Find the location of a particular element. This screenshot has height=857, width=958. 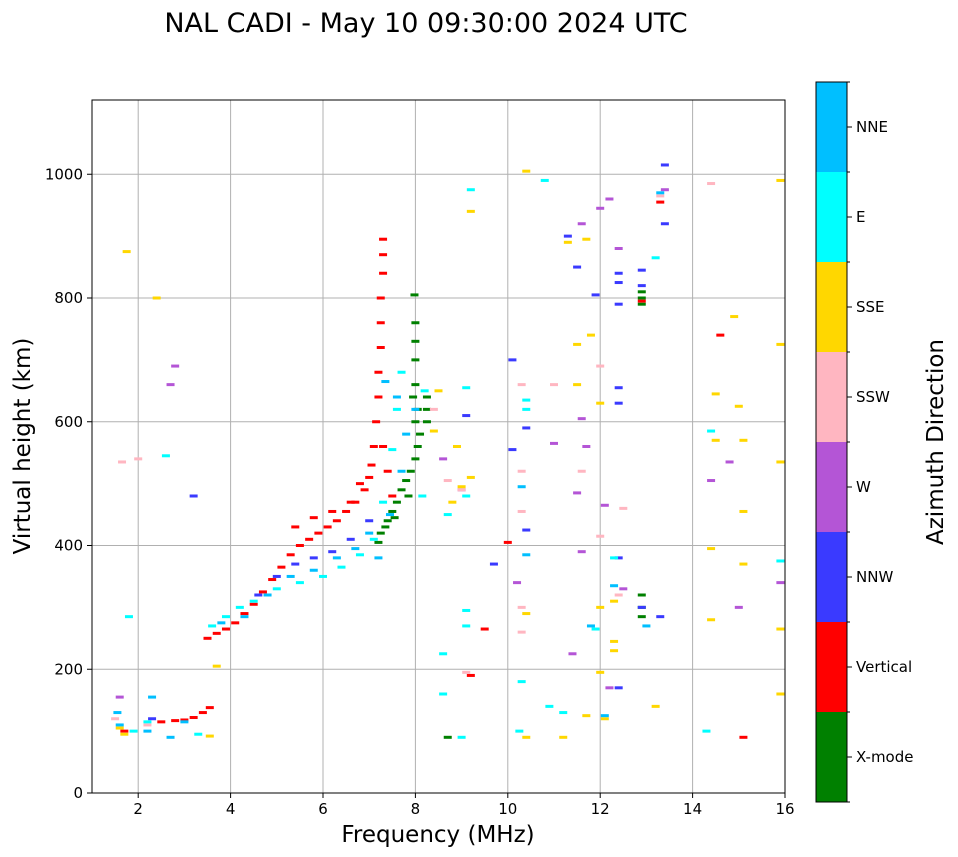

x-tick-label: 10 is located at coordinates (507, 809).